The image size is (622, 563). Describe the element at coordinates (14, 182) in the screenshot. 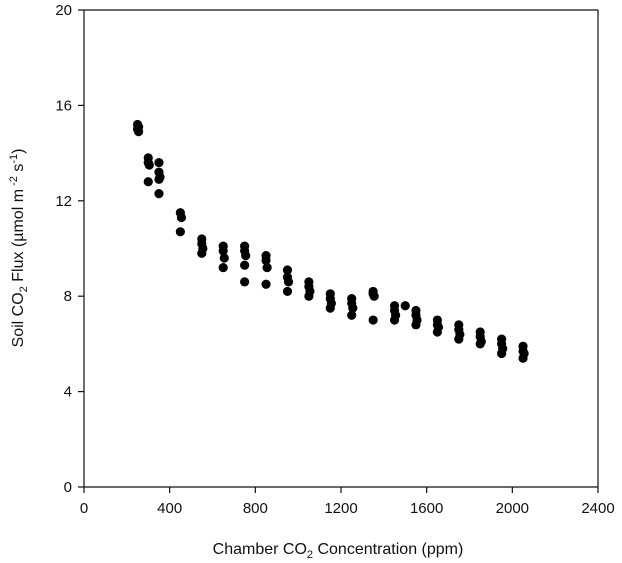

I see `y-axis-title-superscript-1: -2` at that location.